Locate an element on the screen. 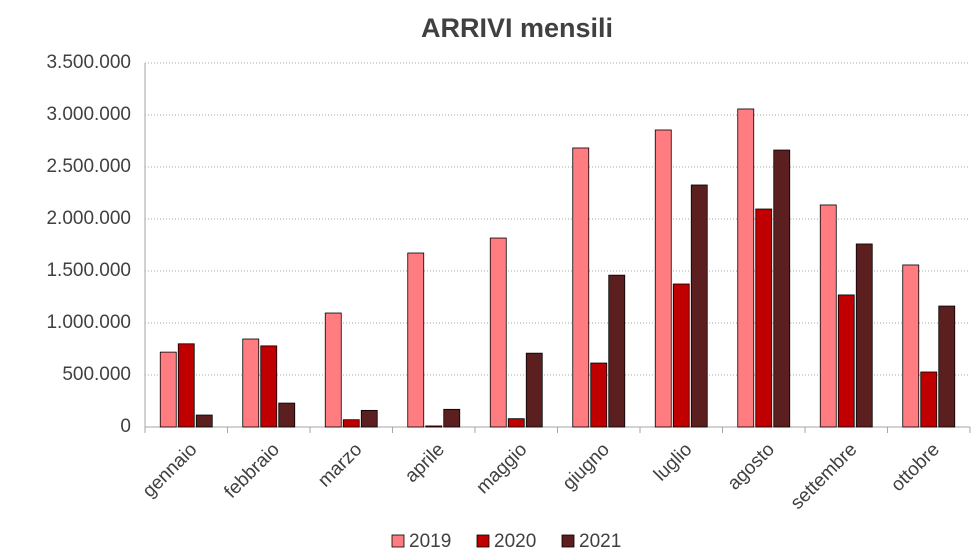 Image resolution: width=974 pixels, height=552 pixels. x-tick-label: febbraio is located at coordinates (251, 470).